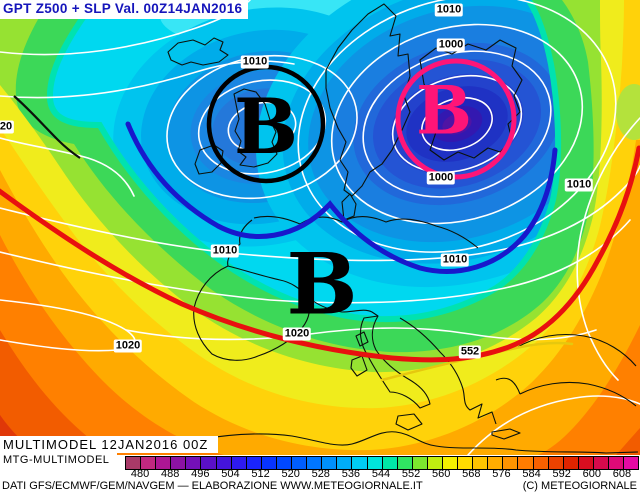  Describe the element at coordinates (290, 474) in the screenshot. I see `colorbar-tick: 520` at that location.